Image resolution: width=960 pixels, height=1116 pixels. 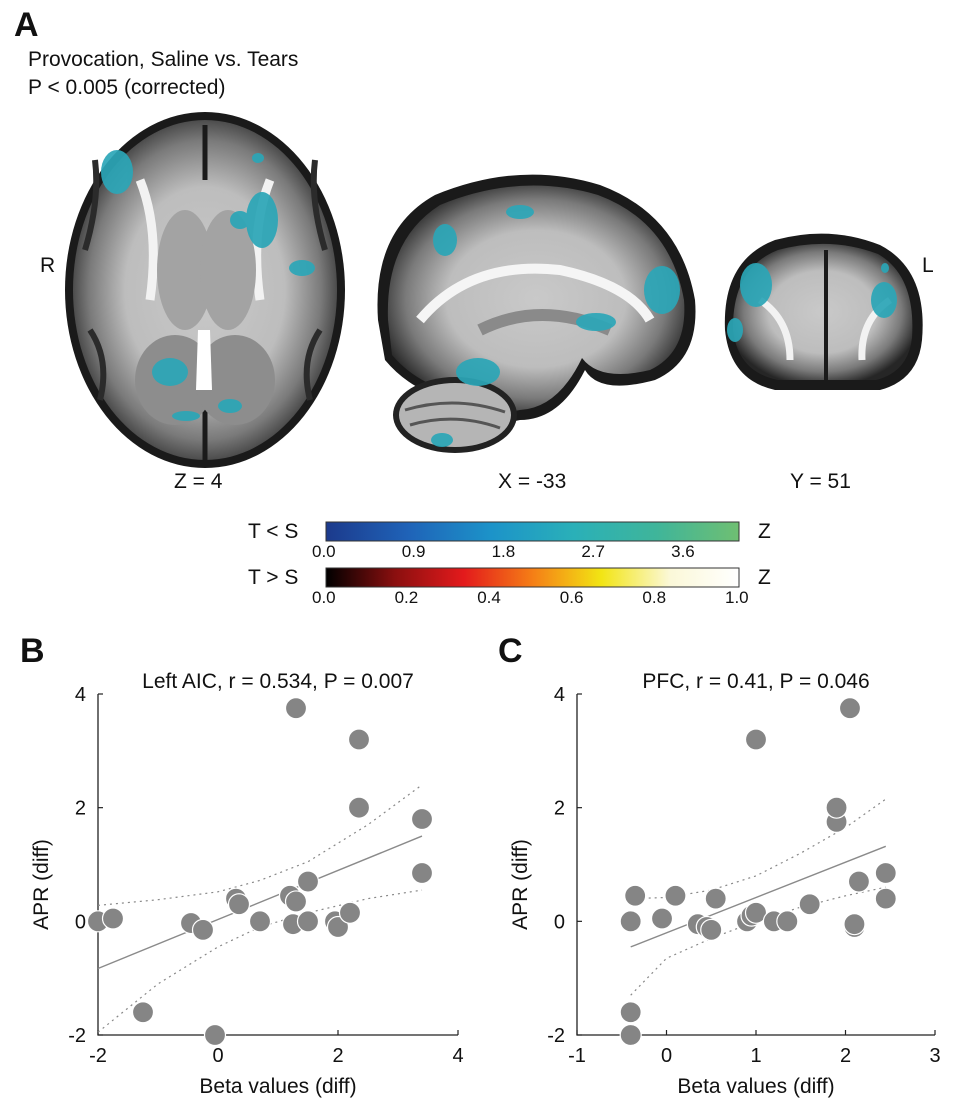 I want to click on plot-title: Left AIC, r = 0.534, P = 0.007, so click(x=278, y=681).